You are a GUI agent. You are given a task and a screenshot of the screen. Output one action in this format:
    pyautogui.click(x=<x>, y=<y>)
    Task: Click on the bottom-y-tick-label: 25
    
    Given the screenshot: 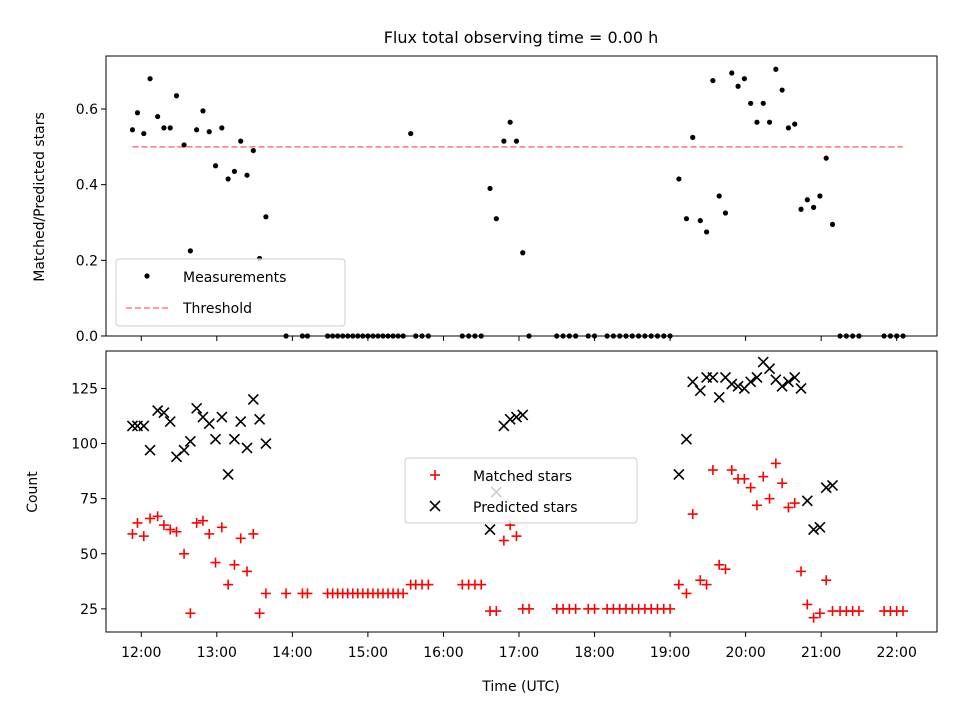 What is the action you would take?
    pyautogui.click(x=89, y=610)
    